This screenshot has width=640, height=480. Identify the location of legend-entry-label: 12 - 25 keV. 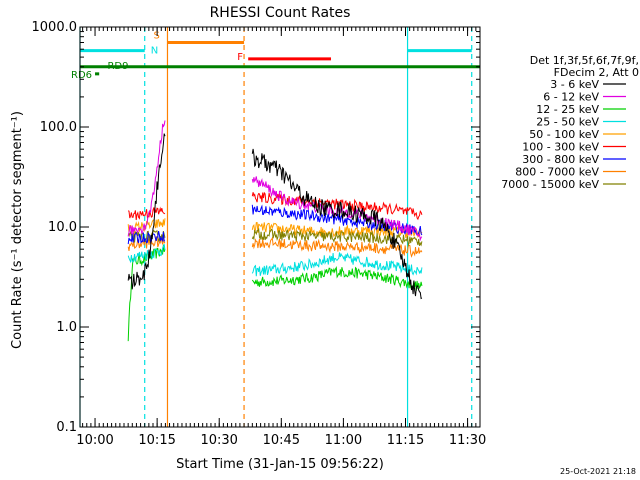
(567, 109).